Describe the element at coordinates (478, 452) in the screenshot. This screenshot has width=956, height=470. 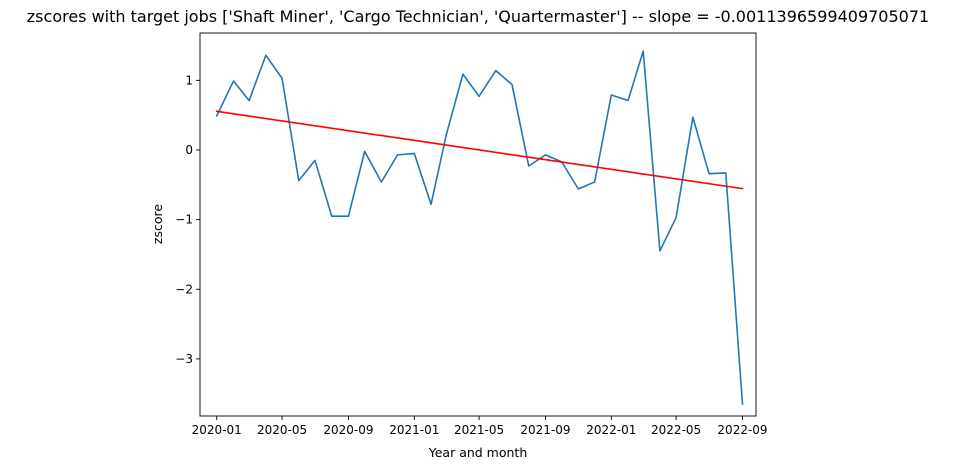
I see `x-axis-label: Year and month` at that location.